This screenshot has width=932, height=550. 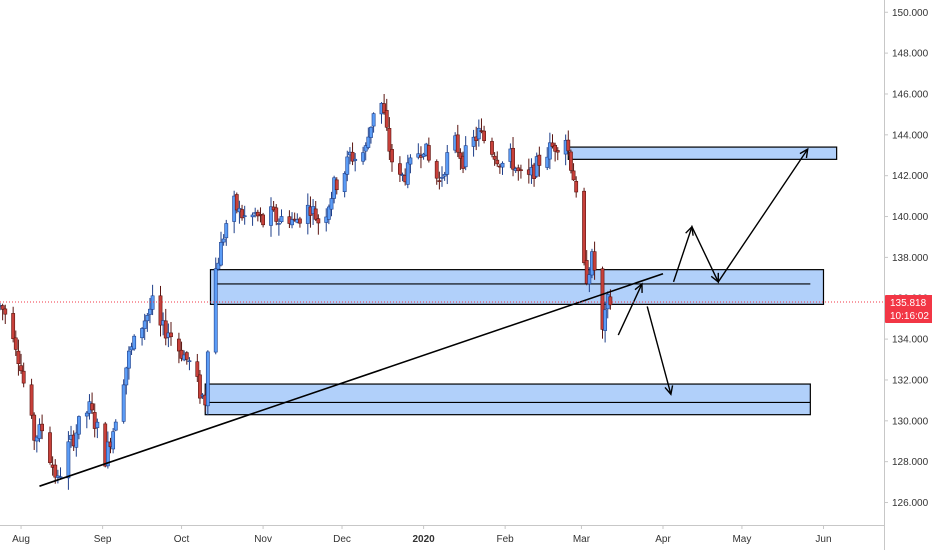 What do you see at coordinates (909, 316) in the screenshot?
I see `price-tag-countdown: 10:16:02` at bounding box center [909, 316].